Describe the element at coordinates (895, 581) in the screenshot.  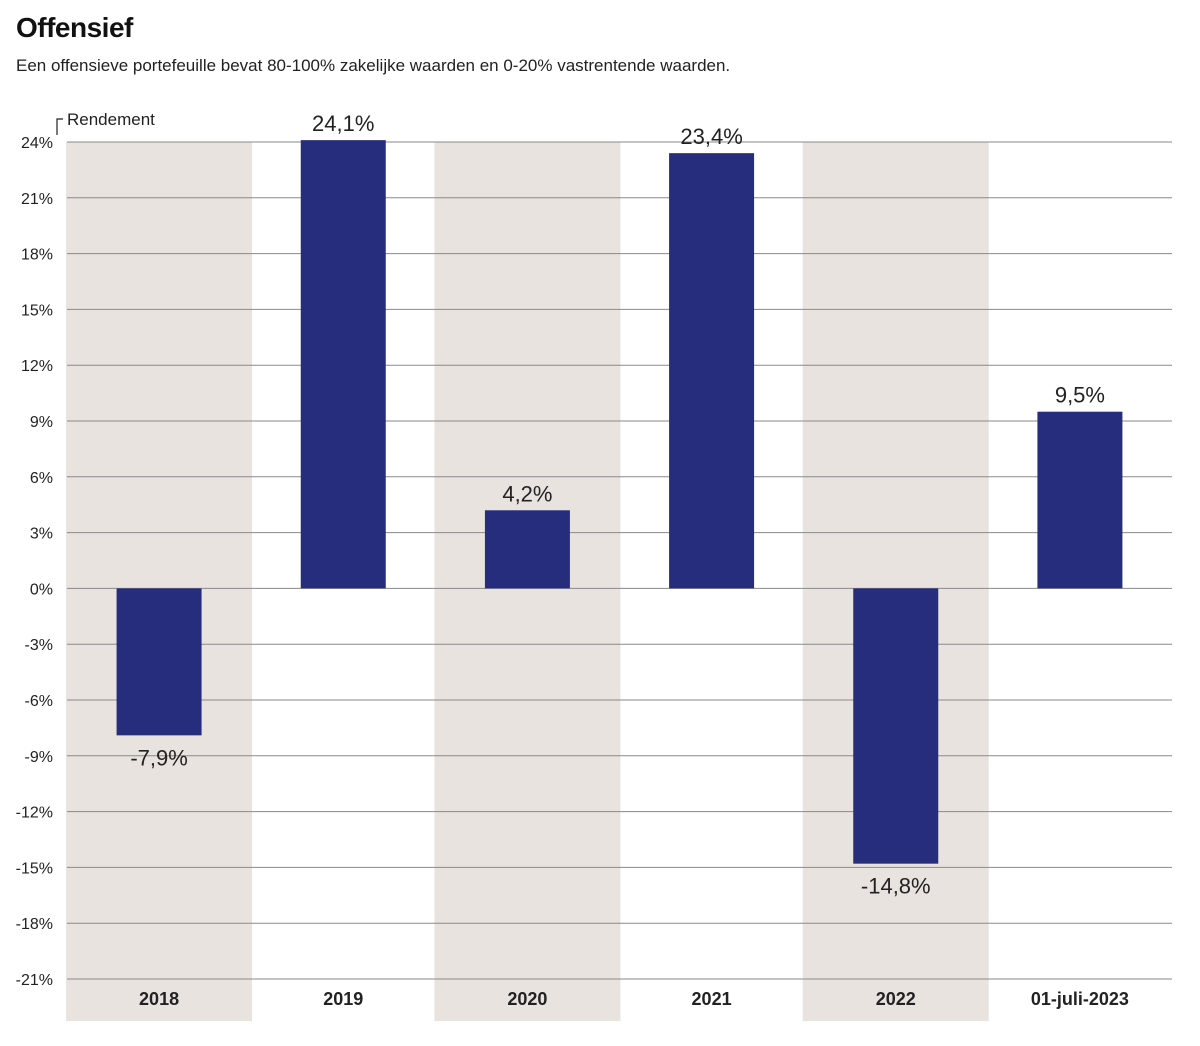
I see `category-band-2022` at that location.